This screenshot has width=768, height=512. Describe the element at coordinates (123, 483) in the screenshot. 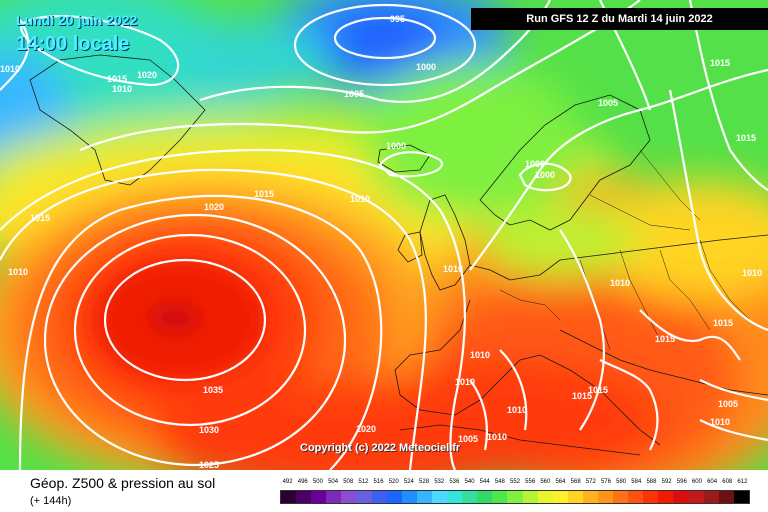

I see `legend-title: Géop. Z500 & pression au sol` at that location.